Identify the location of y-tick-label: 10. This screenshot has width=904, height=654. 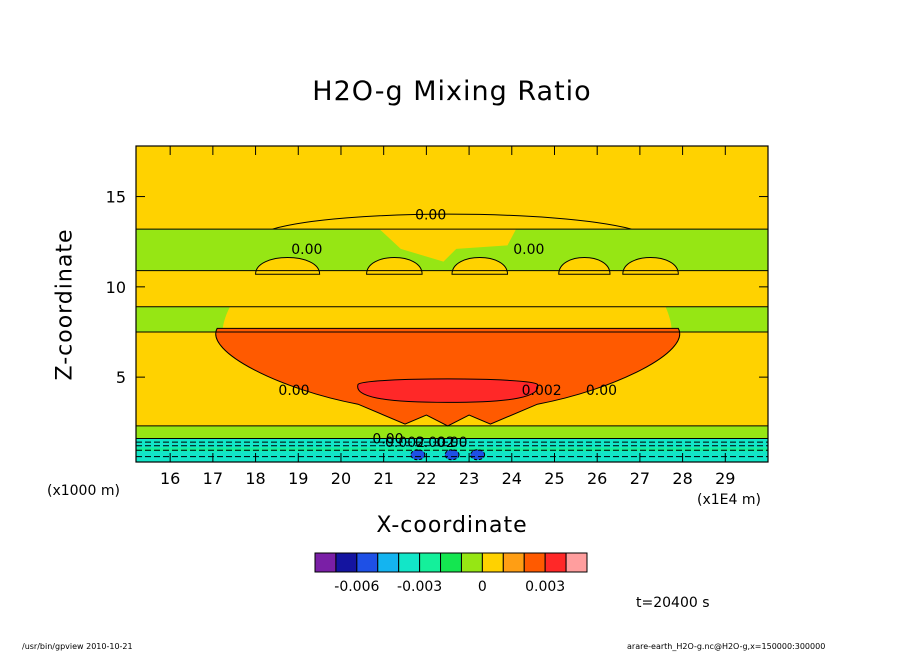
(116, 287).